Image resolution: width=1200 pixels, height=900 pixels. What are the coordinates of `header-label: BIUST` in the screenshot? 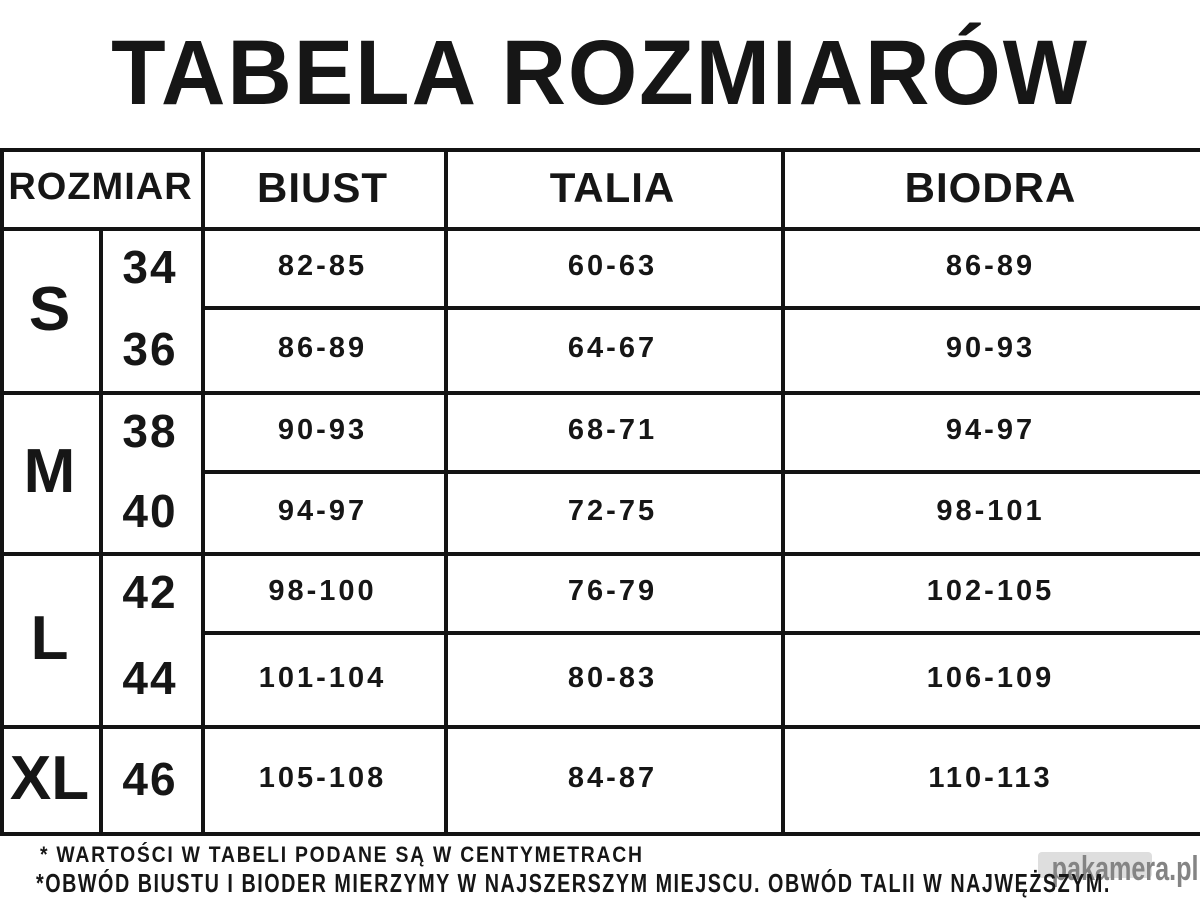 It's located at (322, 187).